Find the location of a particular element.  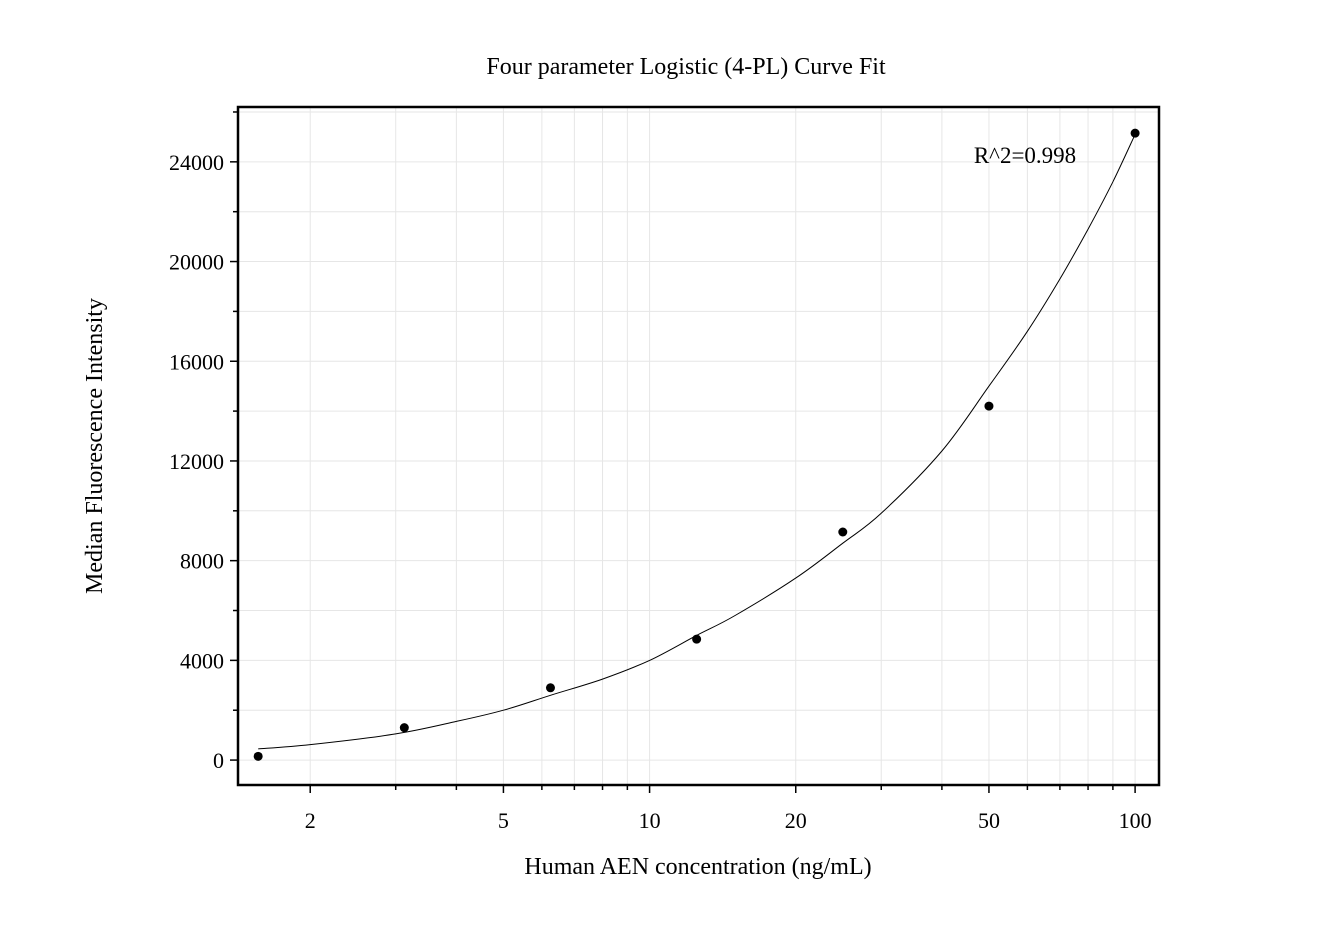

y-axis-label: Median Fluorescence Intensity is located at coordinates (95, 446).